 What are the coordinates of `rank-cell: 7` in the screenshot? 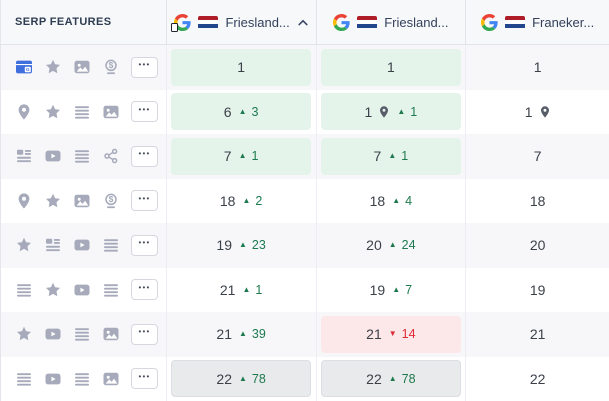 It's located at (537, 156).